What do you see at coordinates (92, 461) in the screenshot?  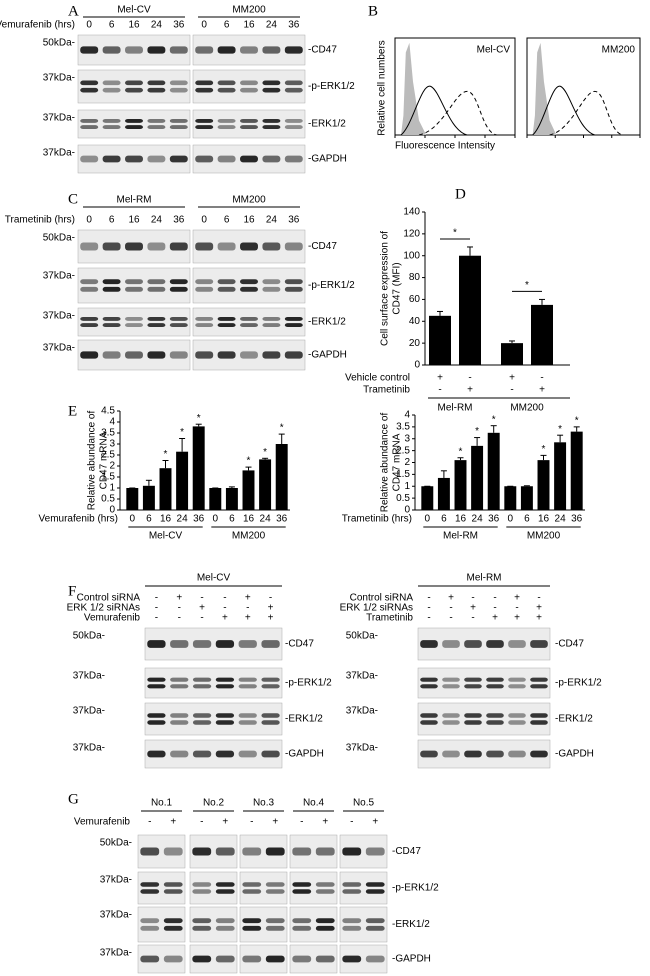 I see `y-axis-label: Relative abundance of` at bounding box center [92, 461].